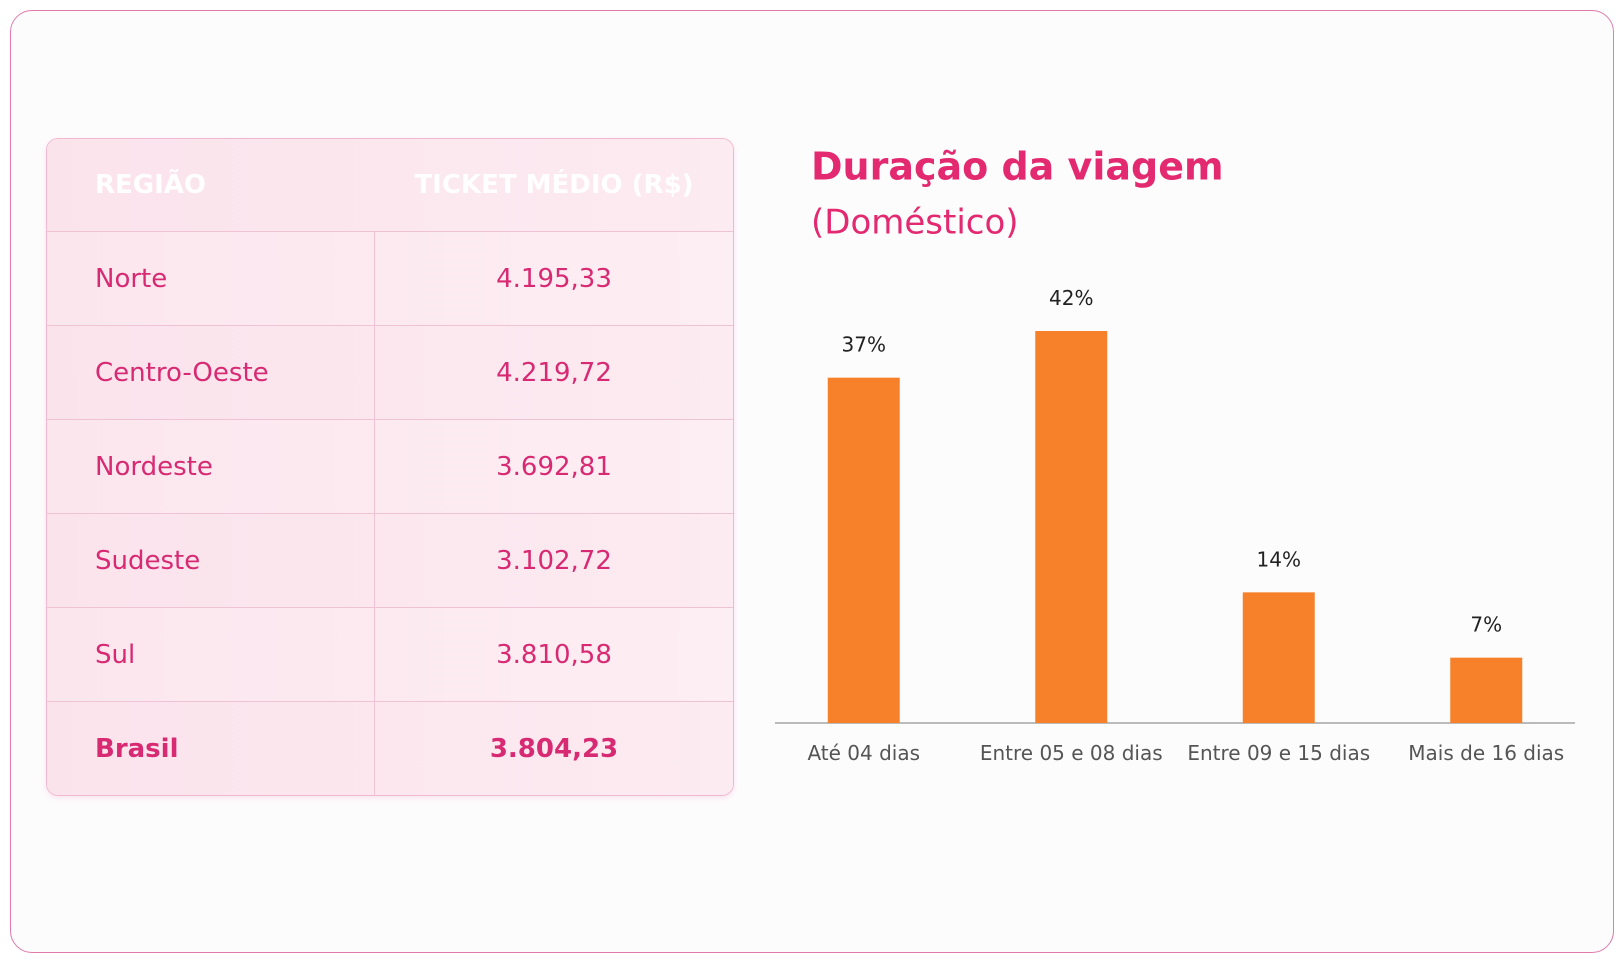 Image resolution: width=1624 pixels, height=969 pixels. What do you see at coordinates (554, 466) in the screenshot?
I see `table-cell: 3.692,81` at bounding box center [554, 466].